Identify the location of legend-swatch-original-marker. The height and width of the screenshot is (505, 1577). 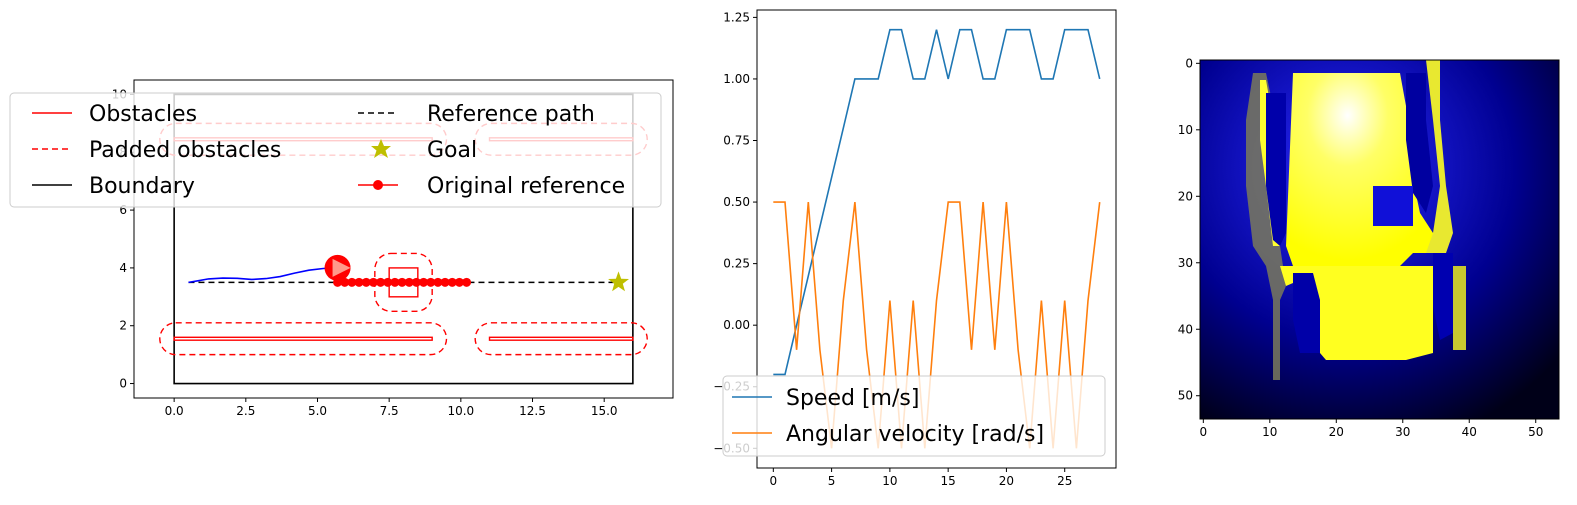
(378, 185).